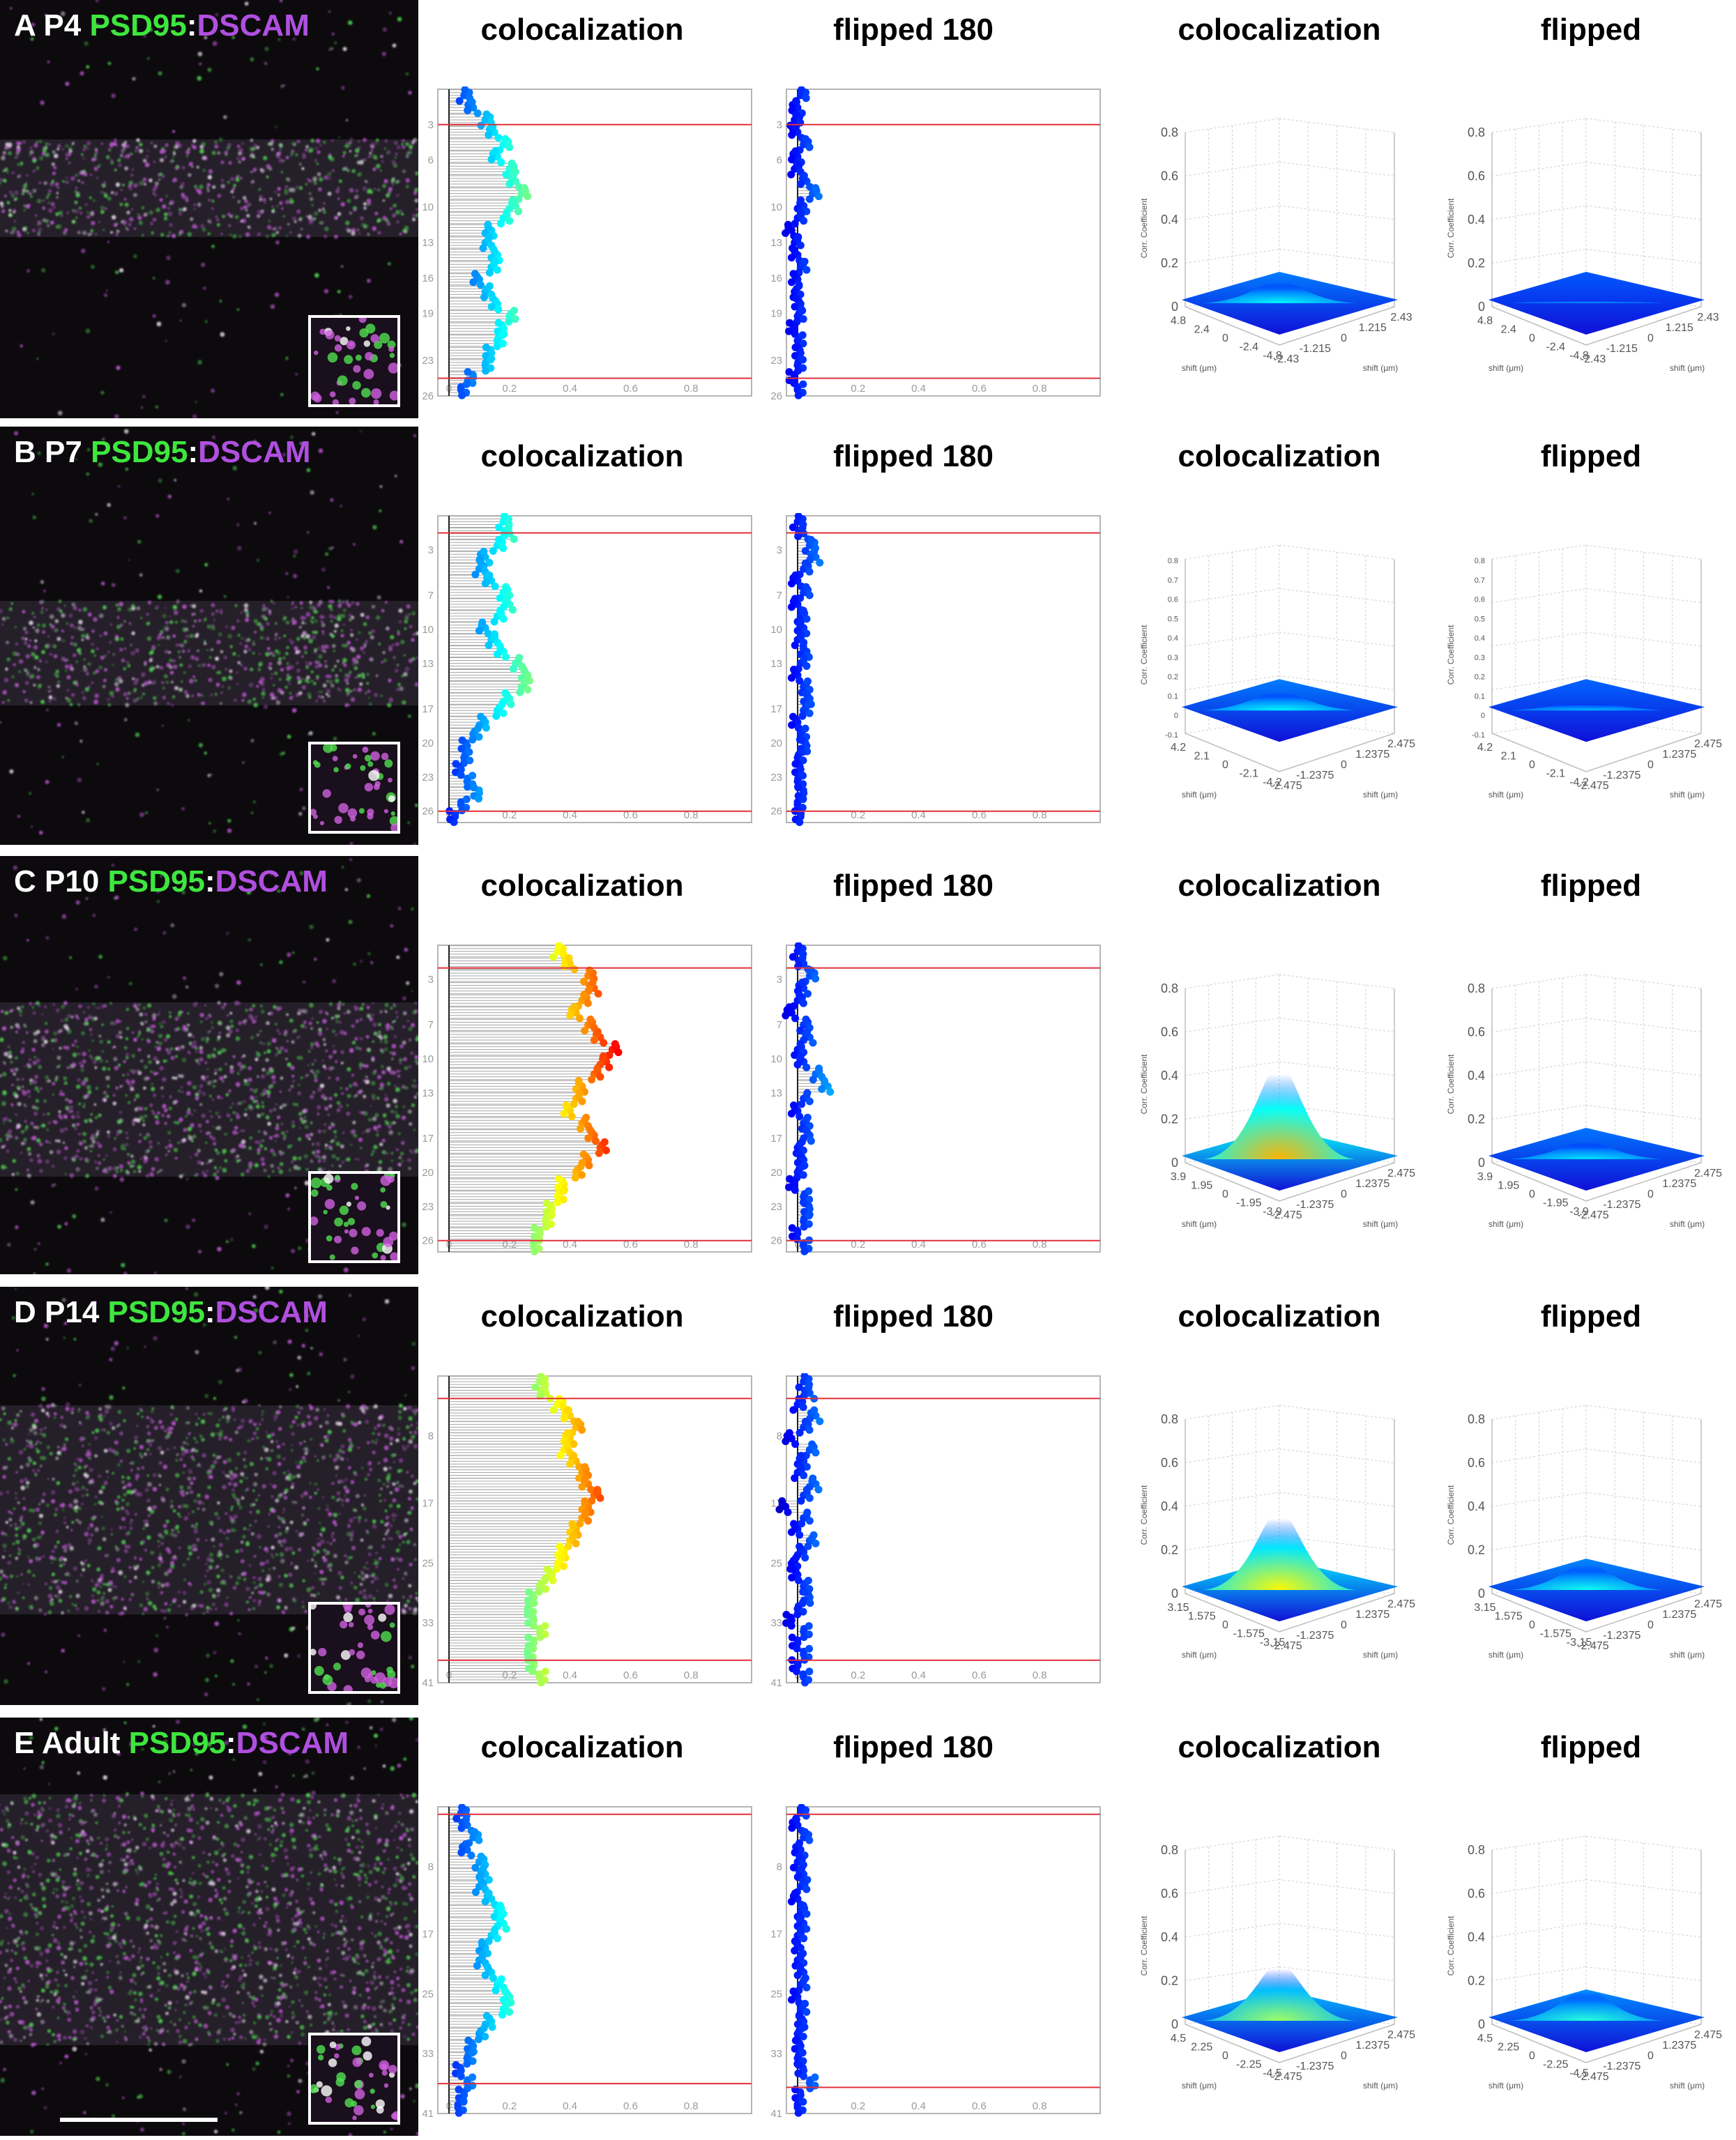  Describe the element at coordinates (776, 743) in the screenshot. I see `y-tick-label: 20` at that location.